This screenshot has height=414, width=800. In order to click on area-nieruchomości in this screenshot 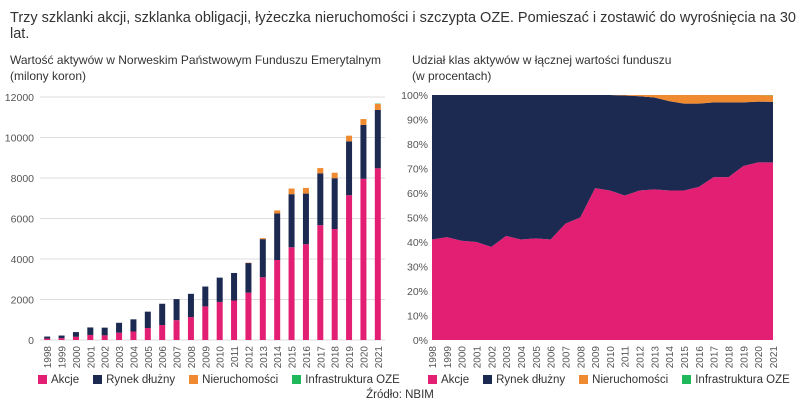, I will do `click(602, 99)`.